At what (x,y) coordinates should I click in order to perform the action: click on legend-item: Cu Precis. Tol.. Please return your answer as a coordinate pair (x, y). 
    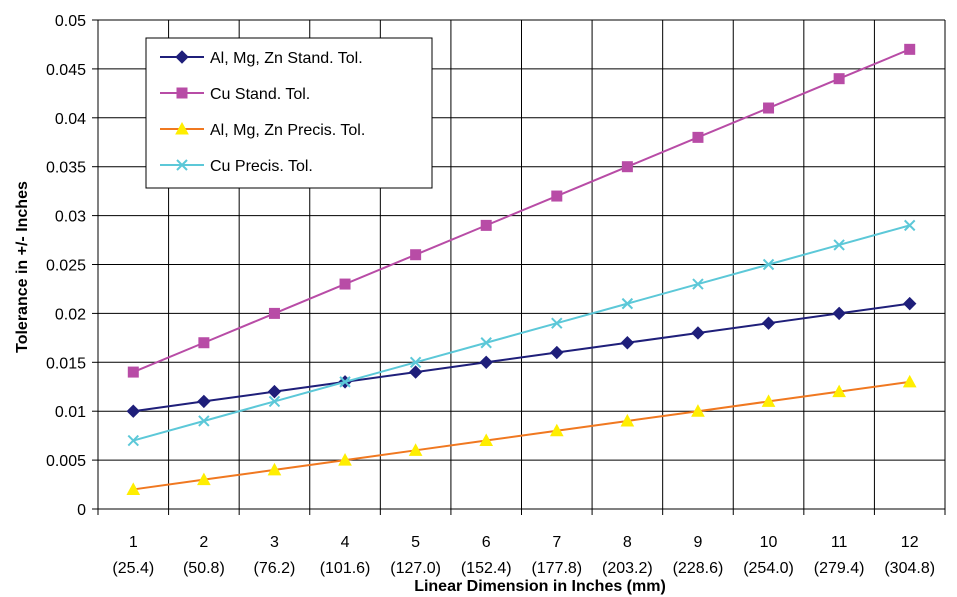
    Looking at the image, I should click on (236, 166).